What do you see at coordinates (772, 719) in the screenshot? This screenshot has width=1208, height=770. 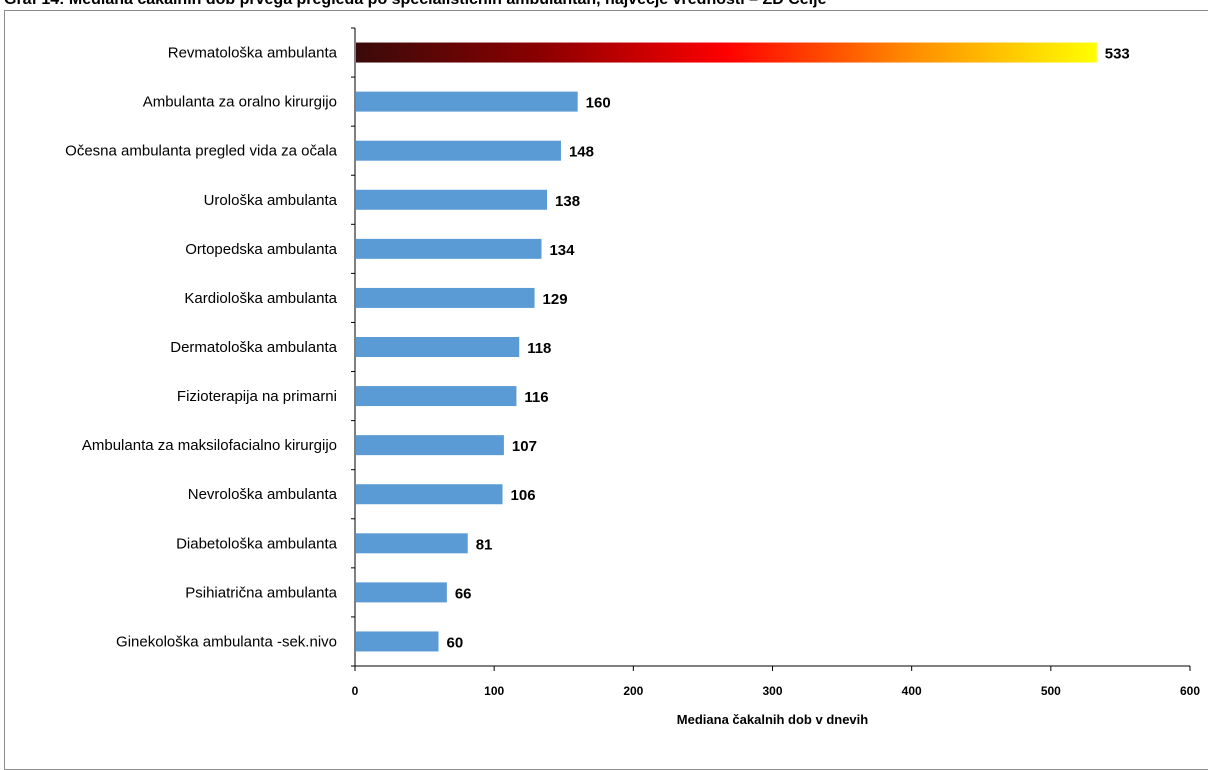 I see `x-axis-title: Mediana čakalnih dob v dnevih` at bounding box center [772, 719].